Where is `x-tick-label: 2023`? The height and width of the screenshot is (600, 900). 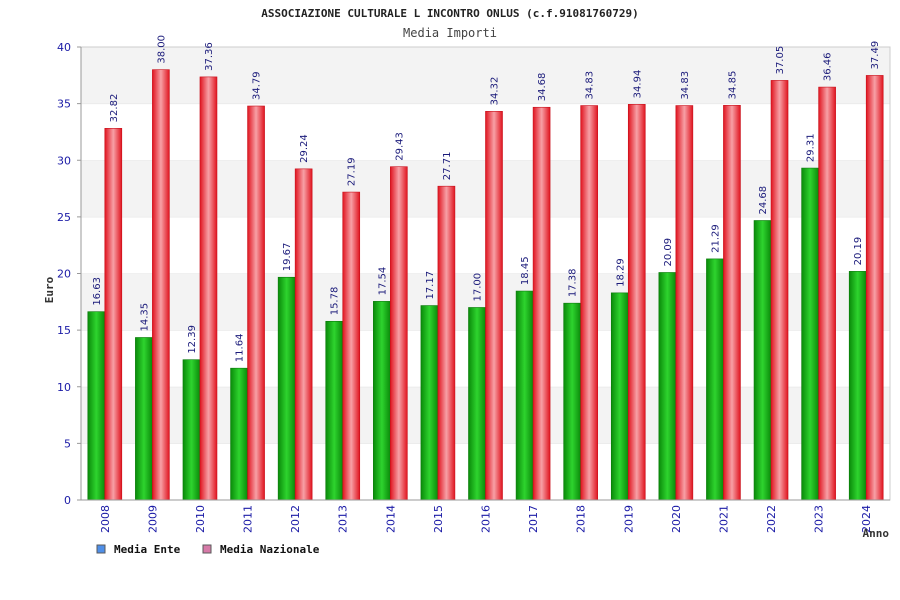 x-tick-label: 2023 is located at coordinates (819, 519).